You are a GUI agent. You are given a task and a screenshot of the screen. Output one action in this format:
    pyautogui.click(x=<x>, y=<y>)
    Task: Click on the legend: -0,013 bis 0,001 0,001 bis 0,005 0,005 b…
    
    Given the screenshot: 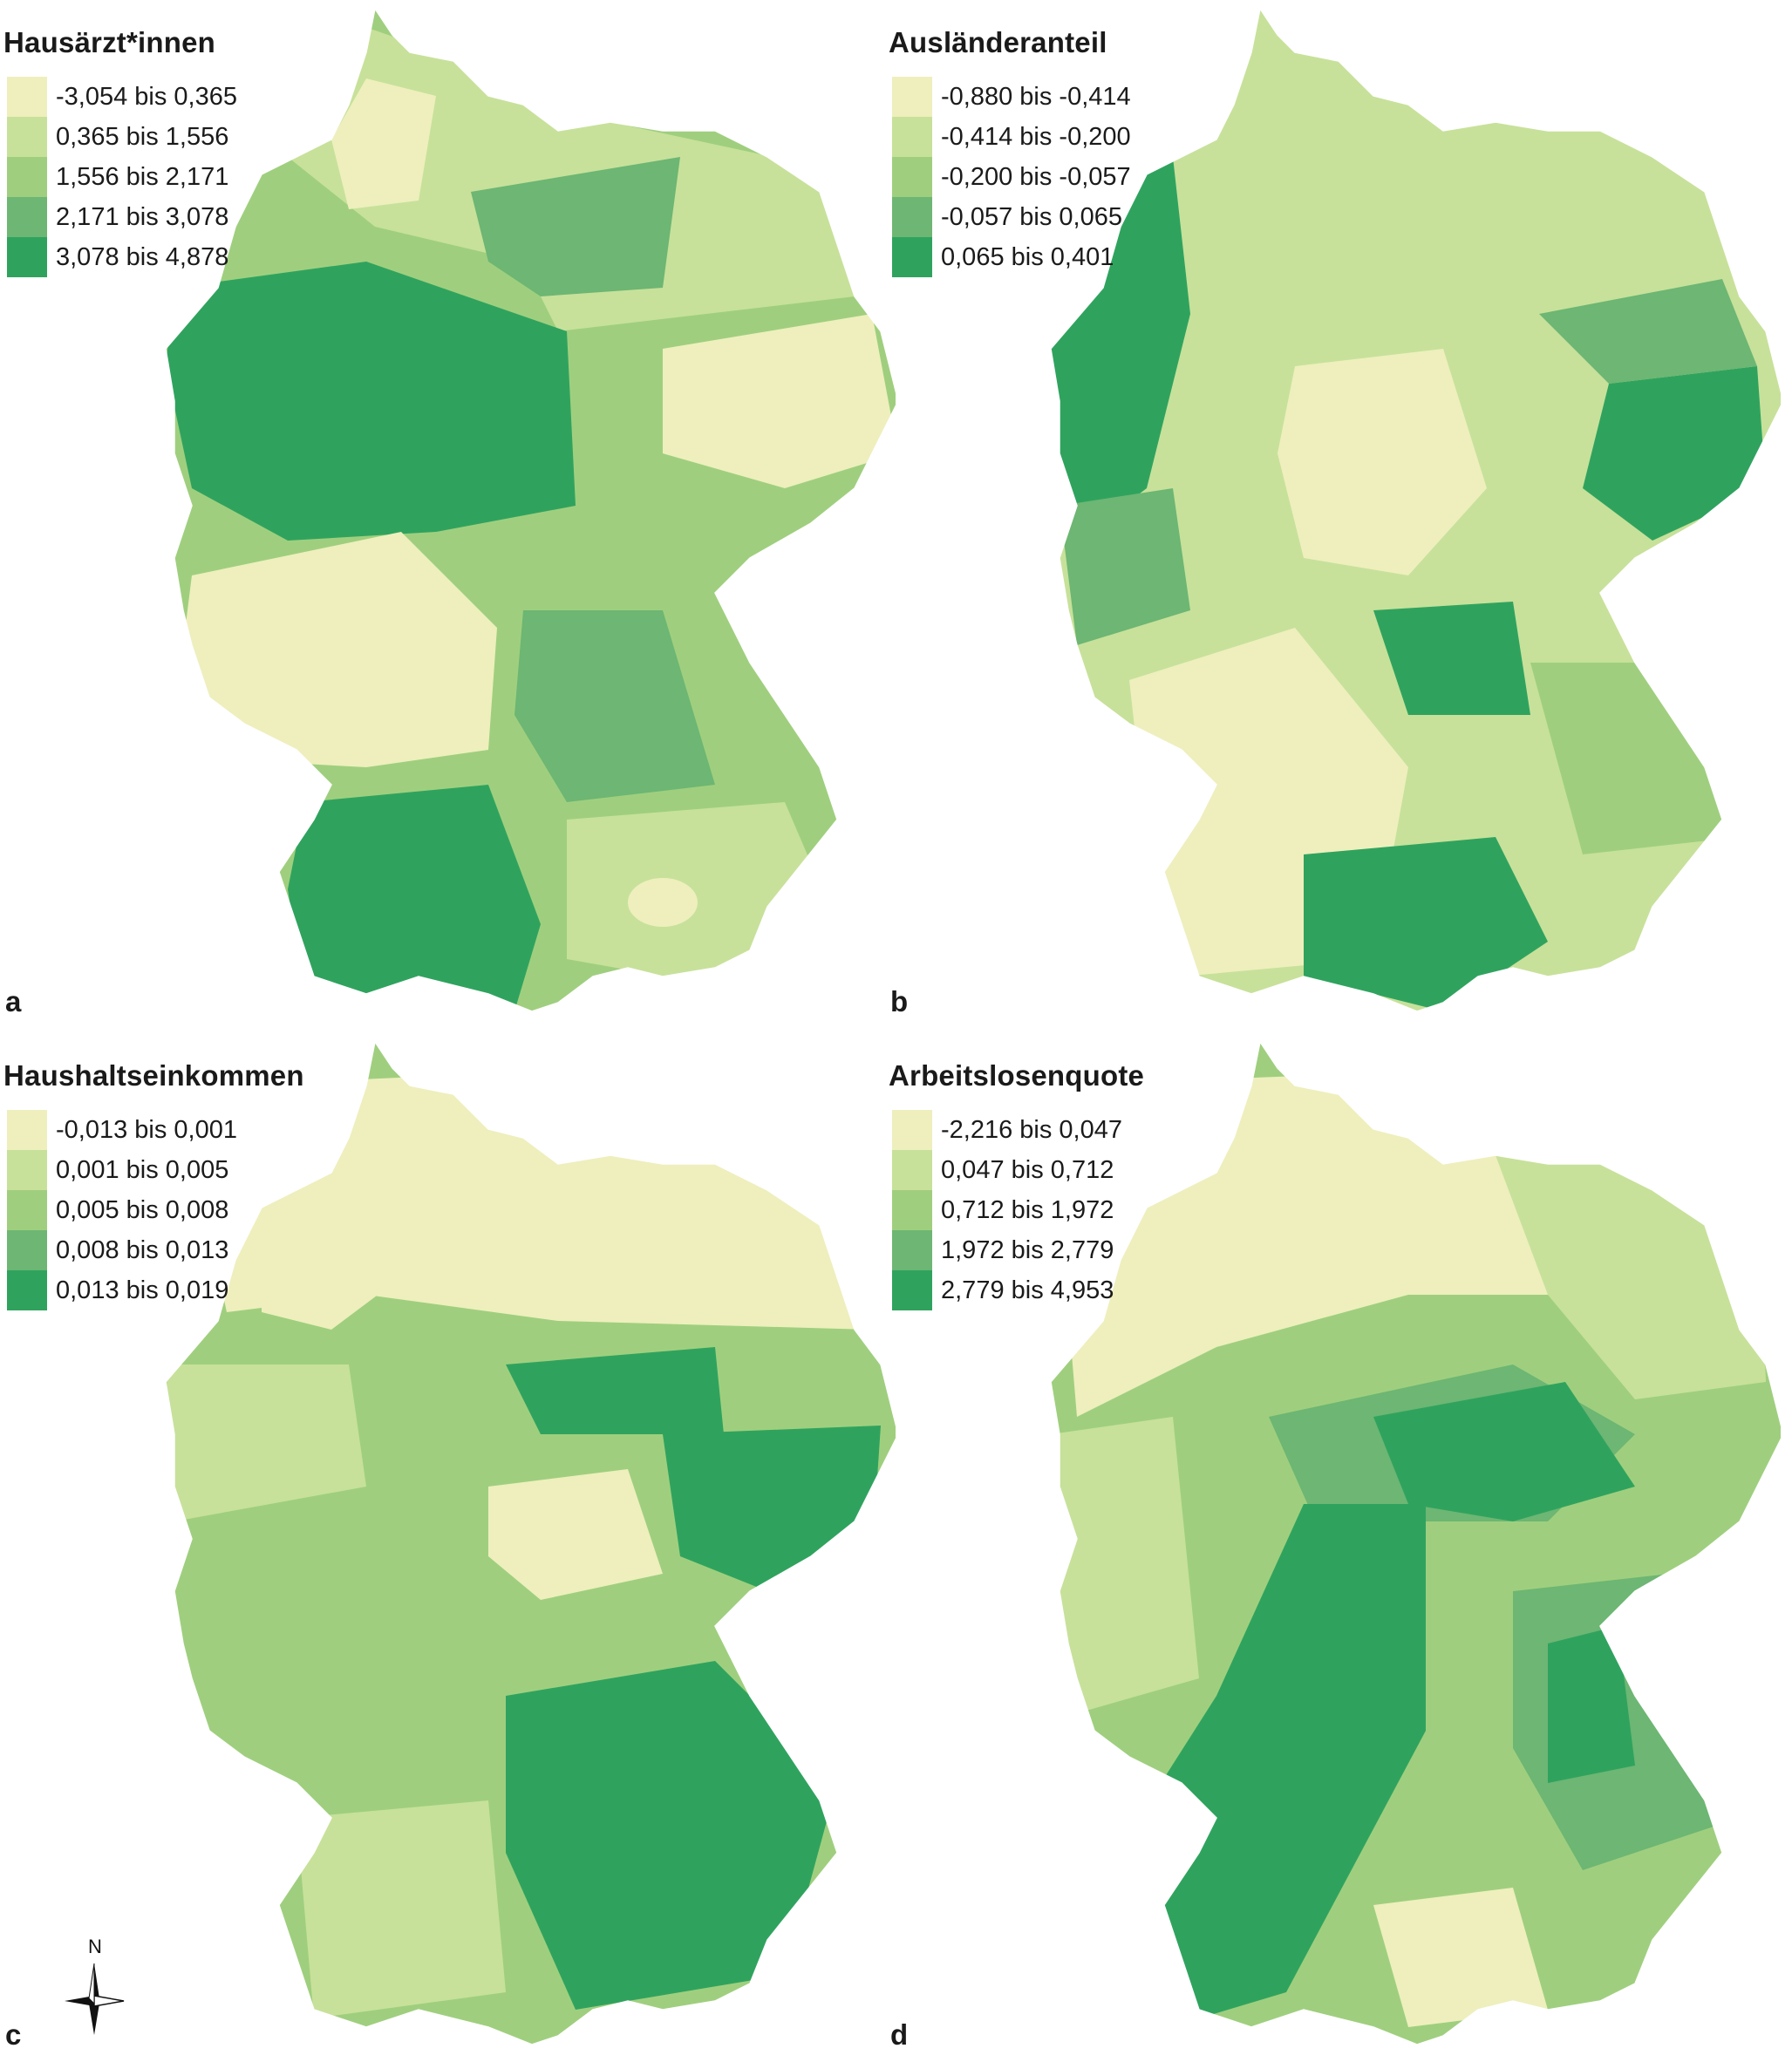 What is the action you would take?
    pyautogui.click(x=122, y=1210)
    